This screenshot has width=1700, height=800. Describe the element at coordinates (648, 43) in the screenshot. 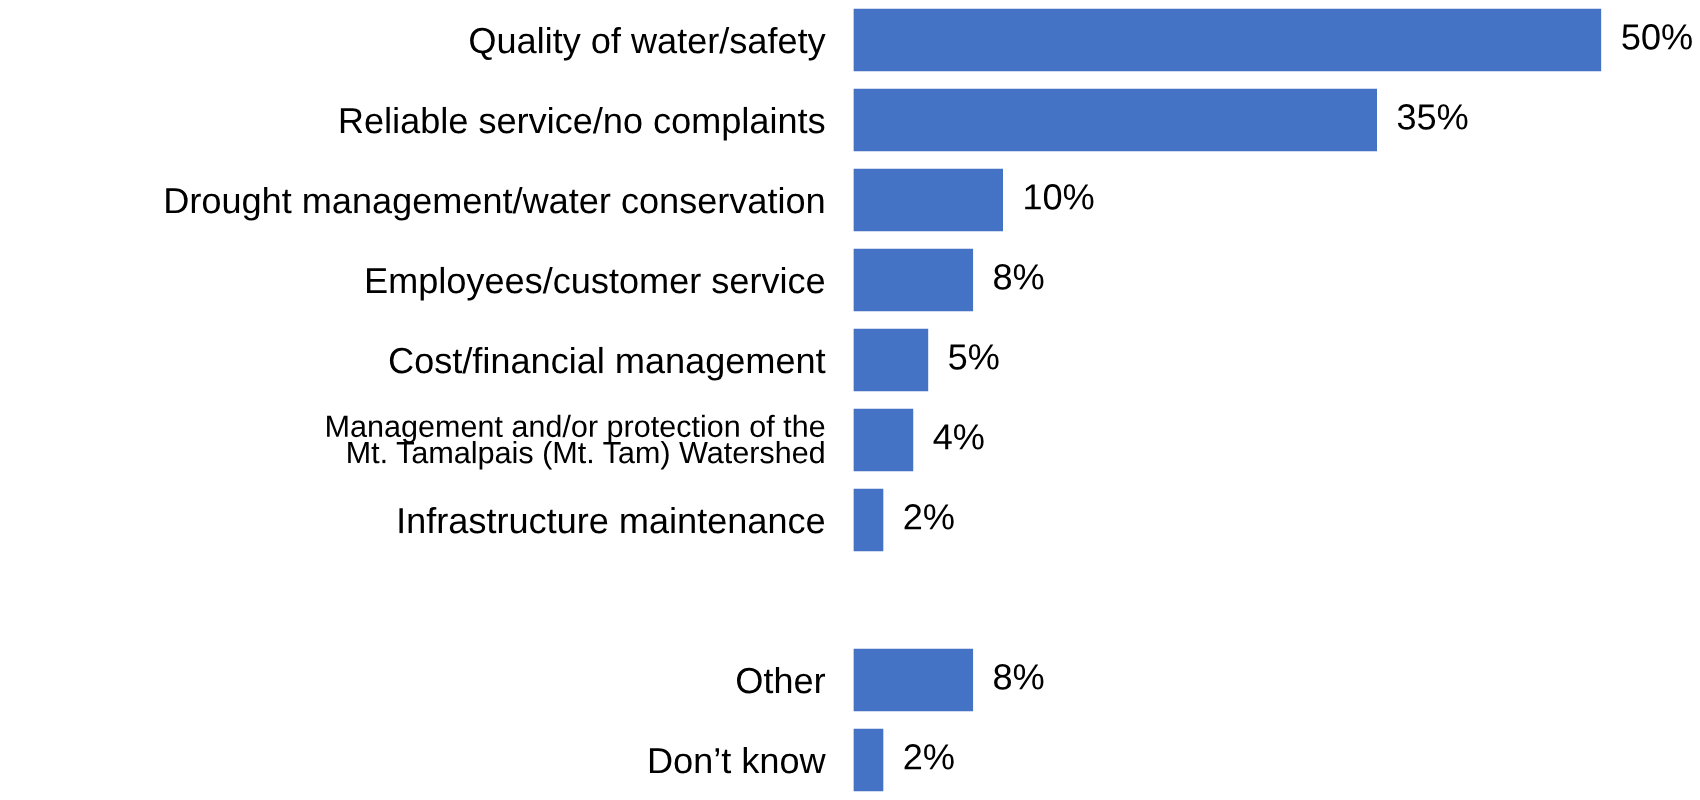

I see `y-tick-label: Quality of water/safety` at that location.